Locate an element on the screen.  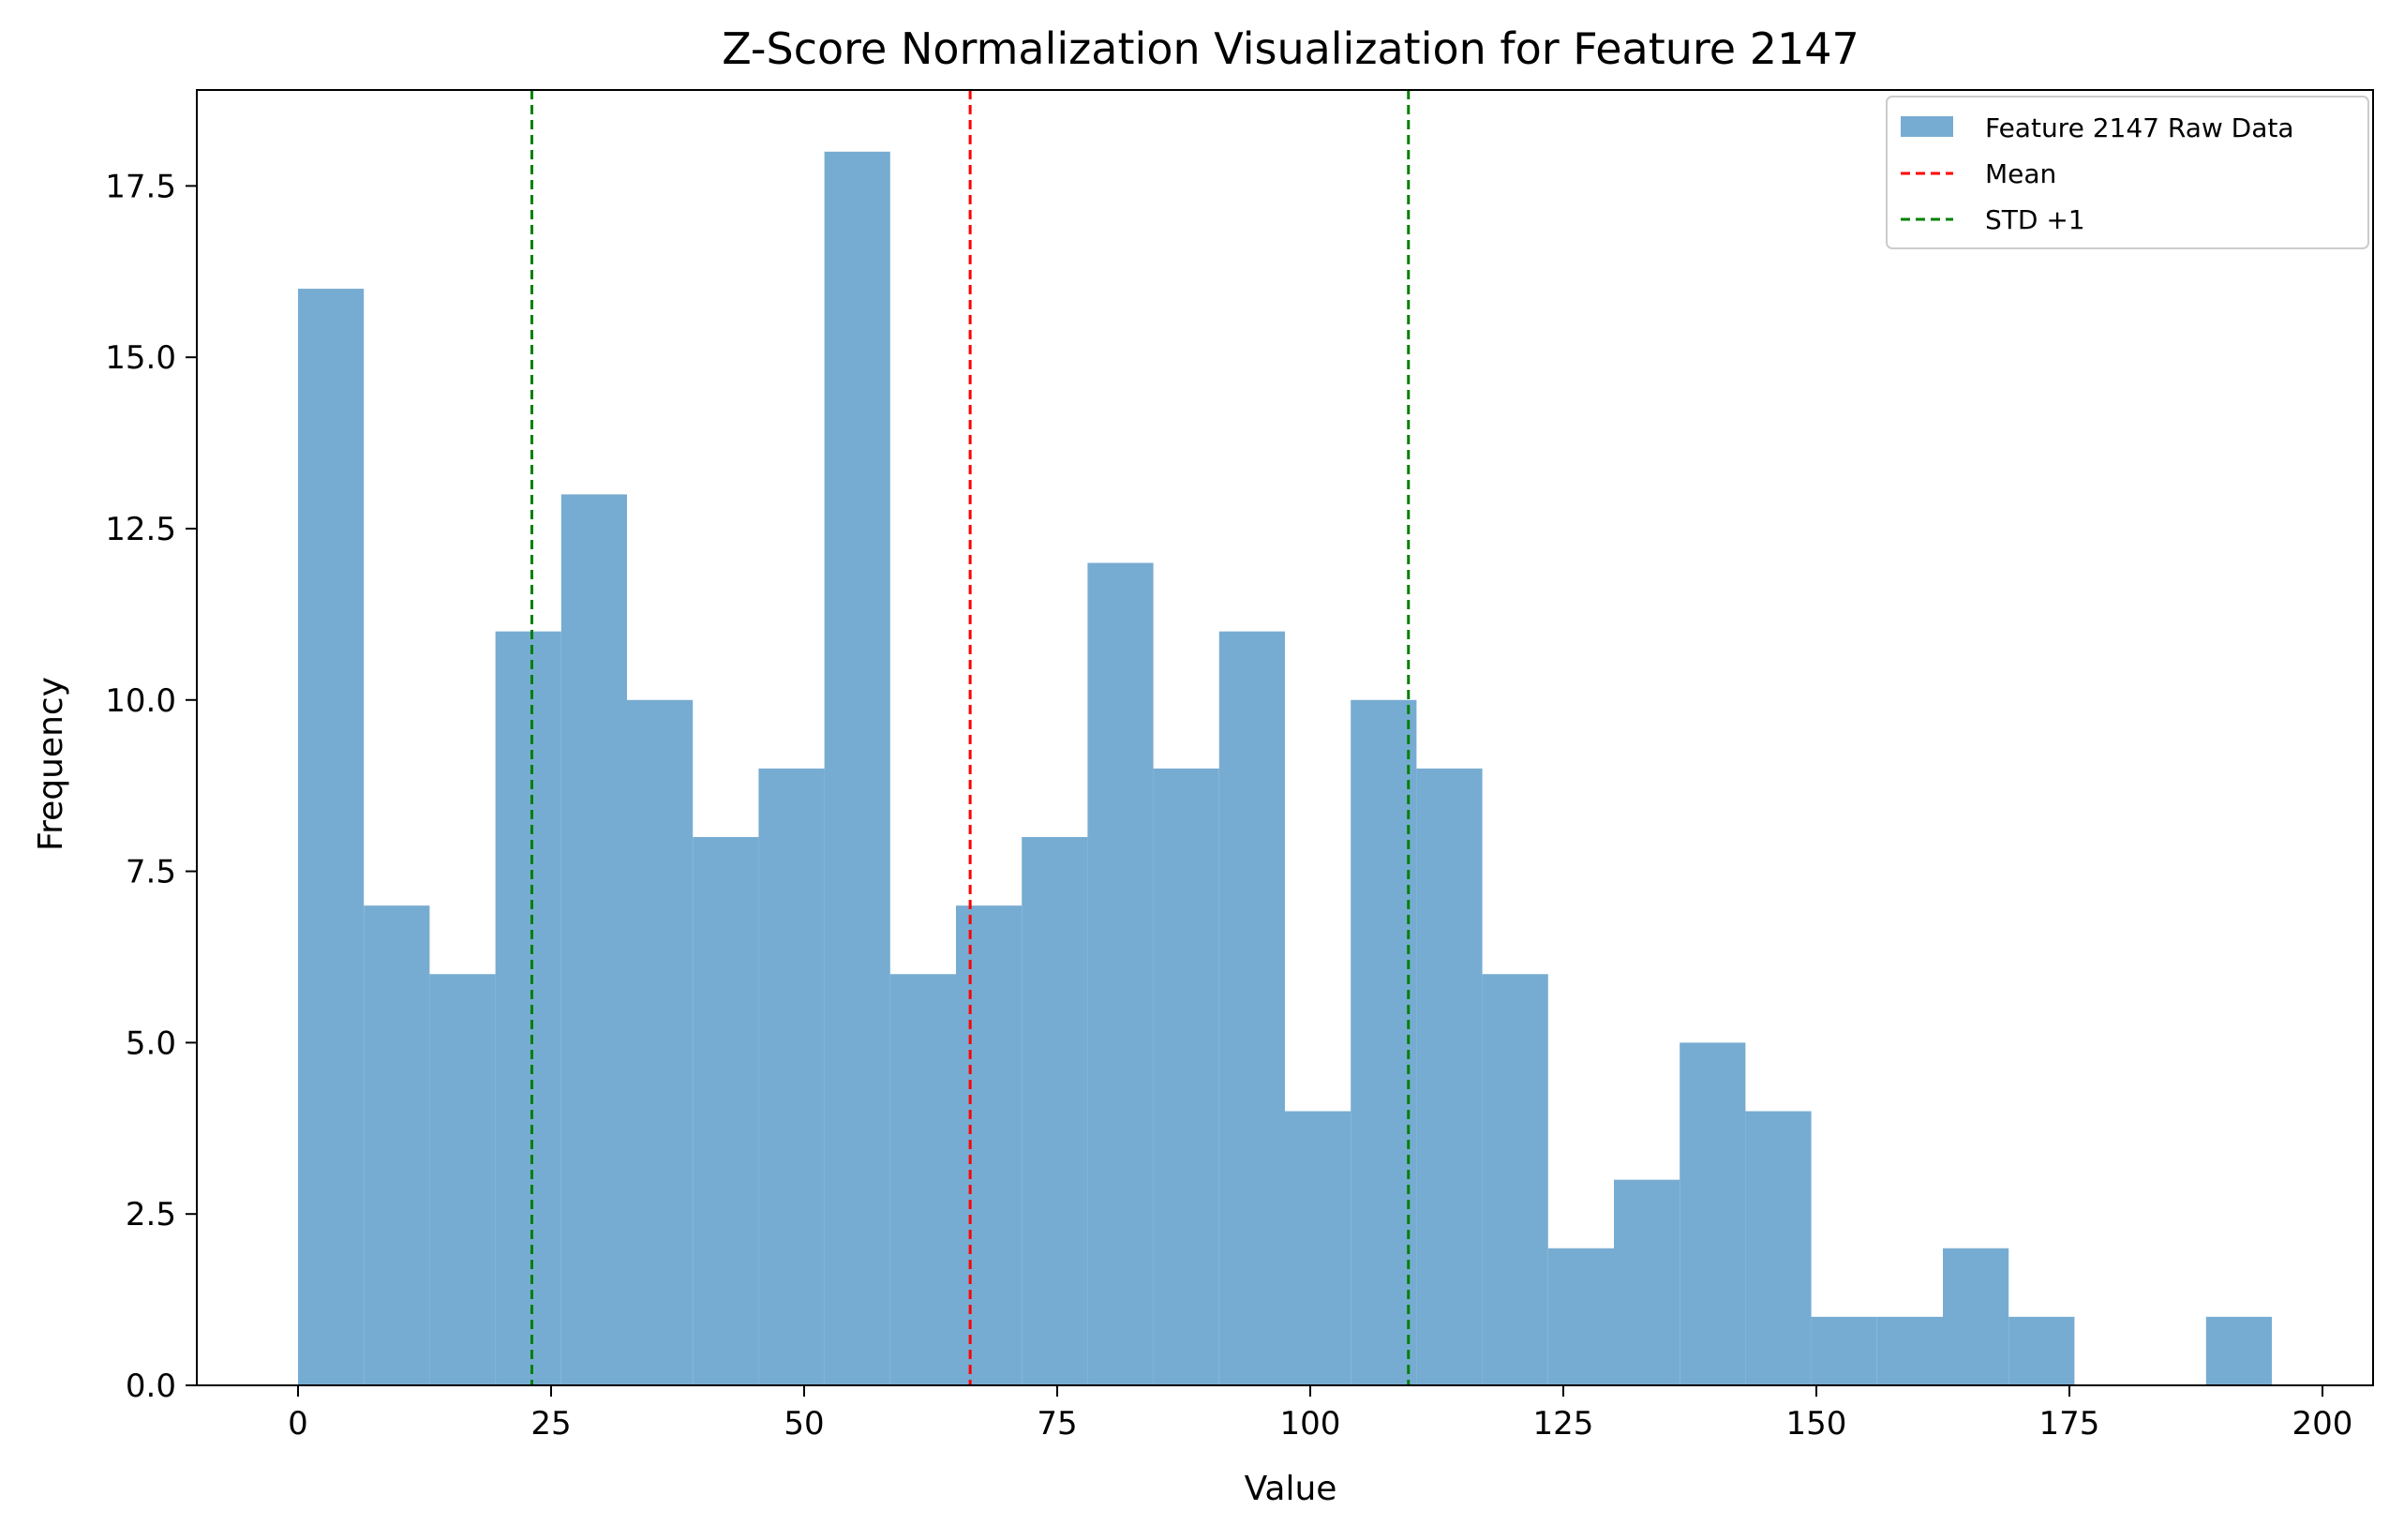
x-axis-ticks: 0 25 50 75 100 125 150 175 200 is located at coordinates (1320, 1414).